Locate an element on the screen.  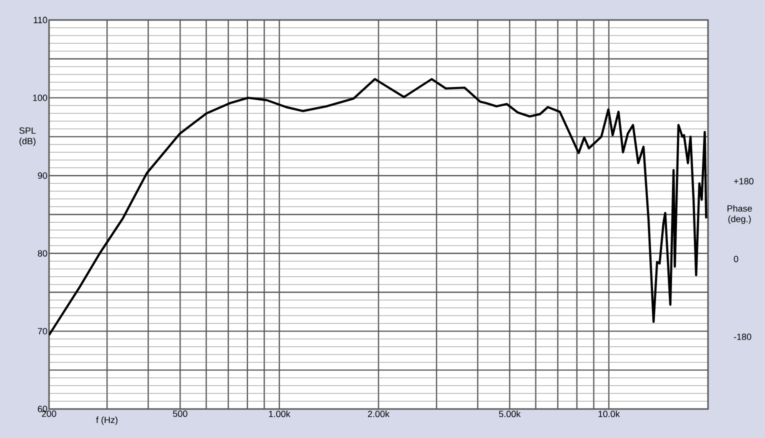
x-tick-label: 5.00k is located at coordinates (509, 414).